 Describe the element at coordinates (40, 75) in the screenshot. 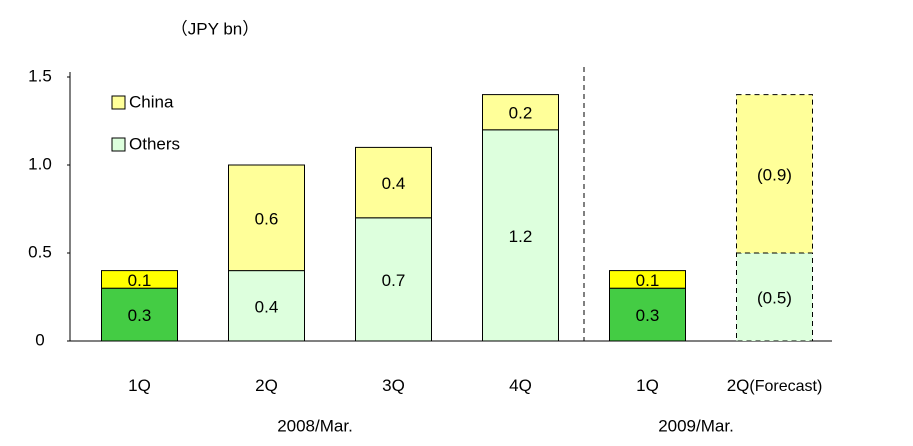

I see `y-tick-label: 1.5` at that location.